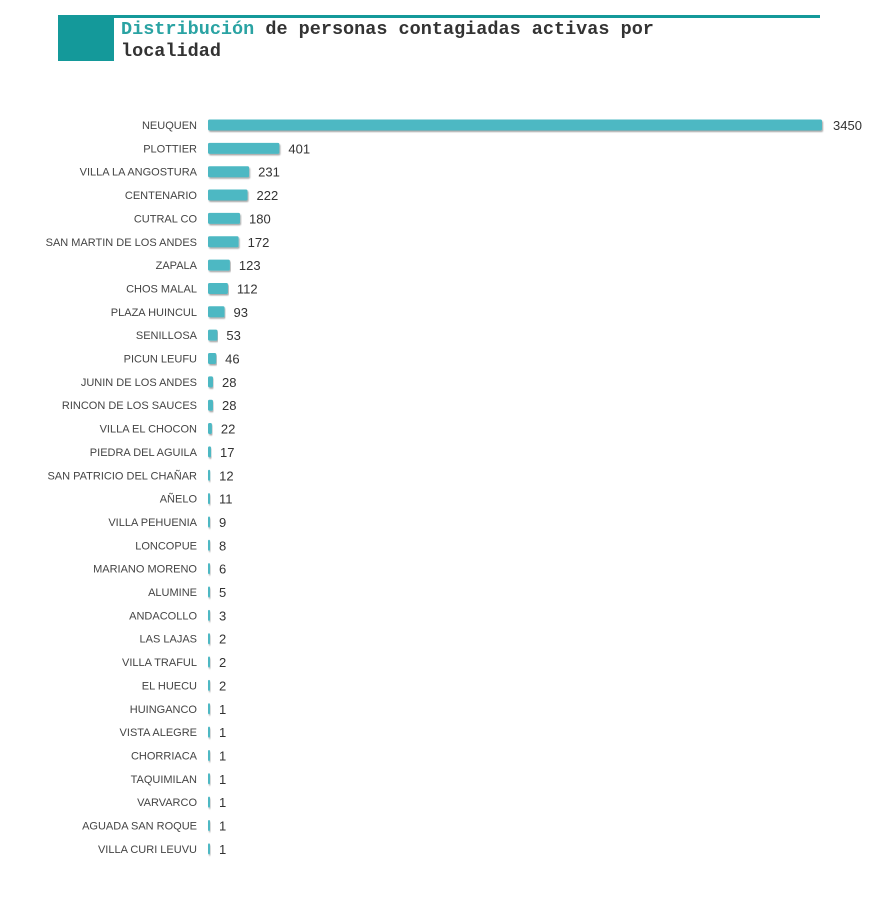  Describe the element at coordinates (247, 288) in the screenshot. I see `data-label: 112` at that location.